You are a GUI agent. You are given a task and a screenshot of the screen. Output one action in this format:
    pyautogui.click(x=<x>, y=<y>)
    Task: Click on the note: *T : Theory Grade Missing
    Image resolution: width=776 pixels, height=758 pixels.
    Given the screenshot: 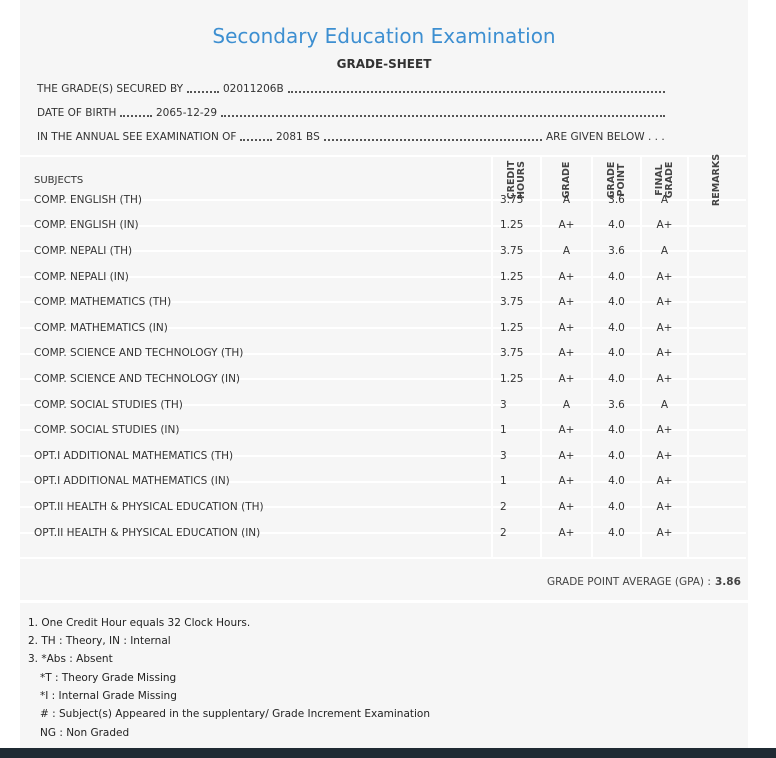 What is the action you would take?
    pyautogui.click(x=108, y=678)
    